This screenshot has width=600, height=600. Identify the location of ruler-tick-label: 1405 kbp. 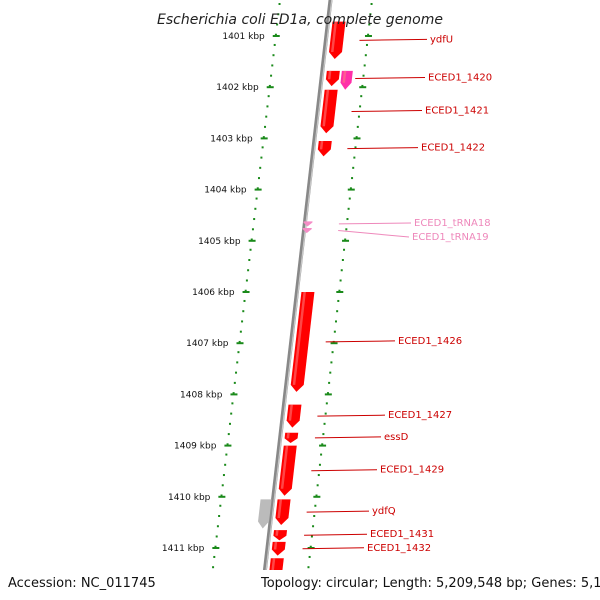
(219, 242).